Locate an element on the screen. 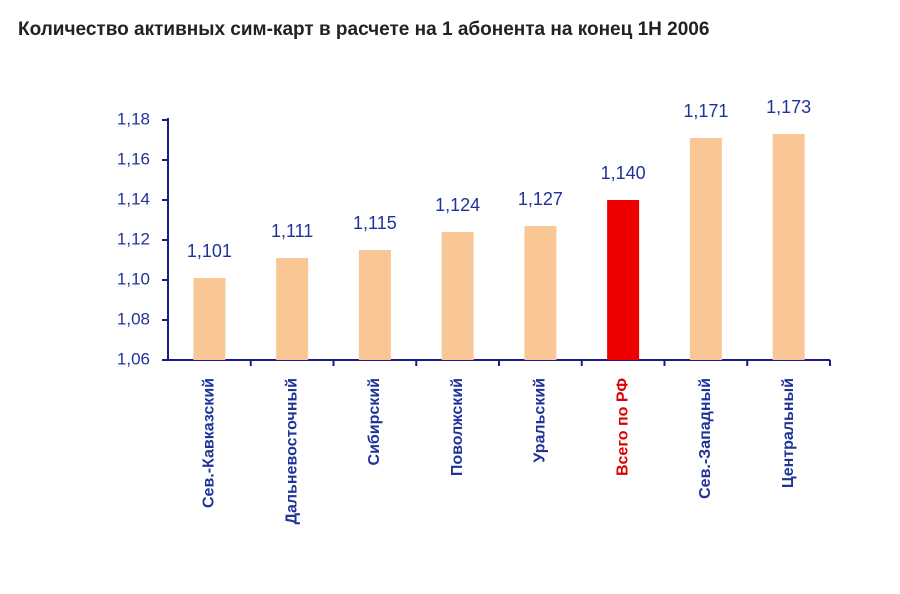 The width and height of the screenshot is (900, 594). x-tick-label: Сибирский is located at coordinates (374, 421).